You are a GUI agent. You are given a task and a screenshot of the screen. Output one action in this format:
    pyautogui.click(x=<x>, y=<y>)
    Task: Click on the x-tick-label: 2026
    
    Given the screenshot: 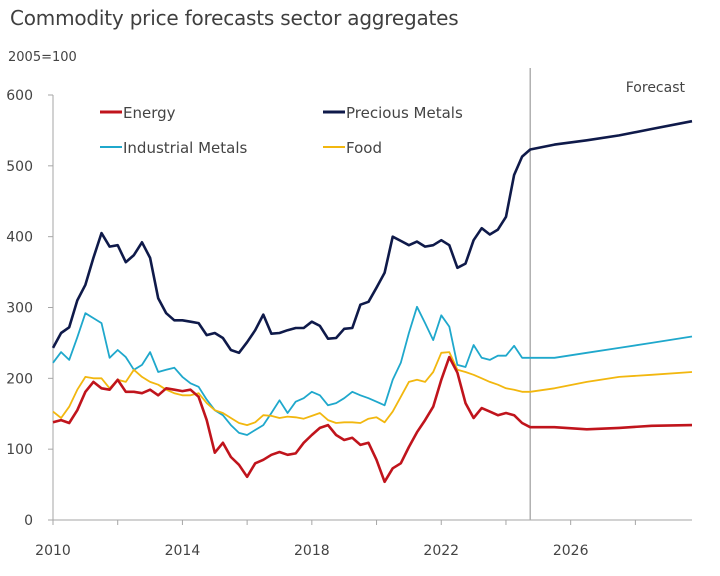 What is the action you would take?
    pyautogui.click(x=571, y=551)
    